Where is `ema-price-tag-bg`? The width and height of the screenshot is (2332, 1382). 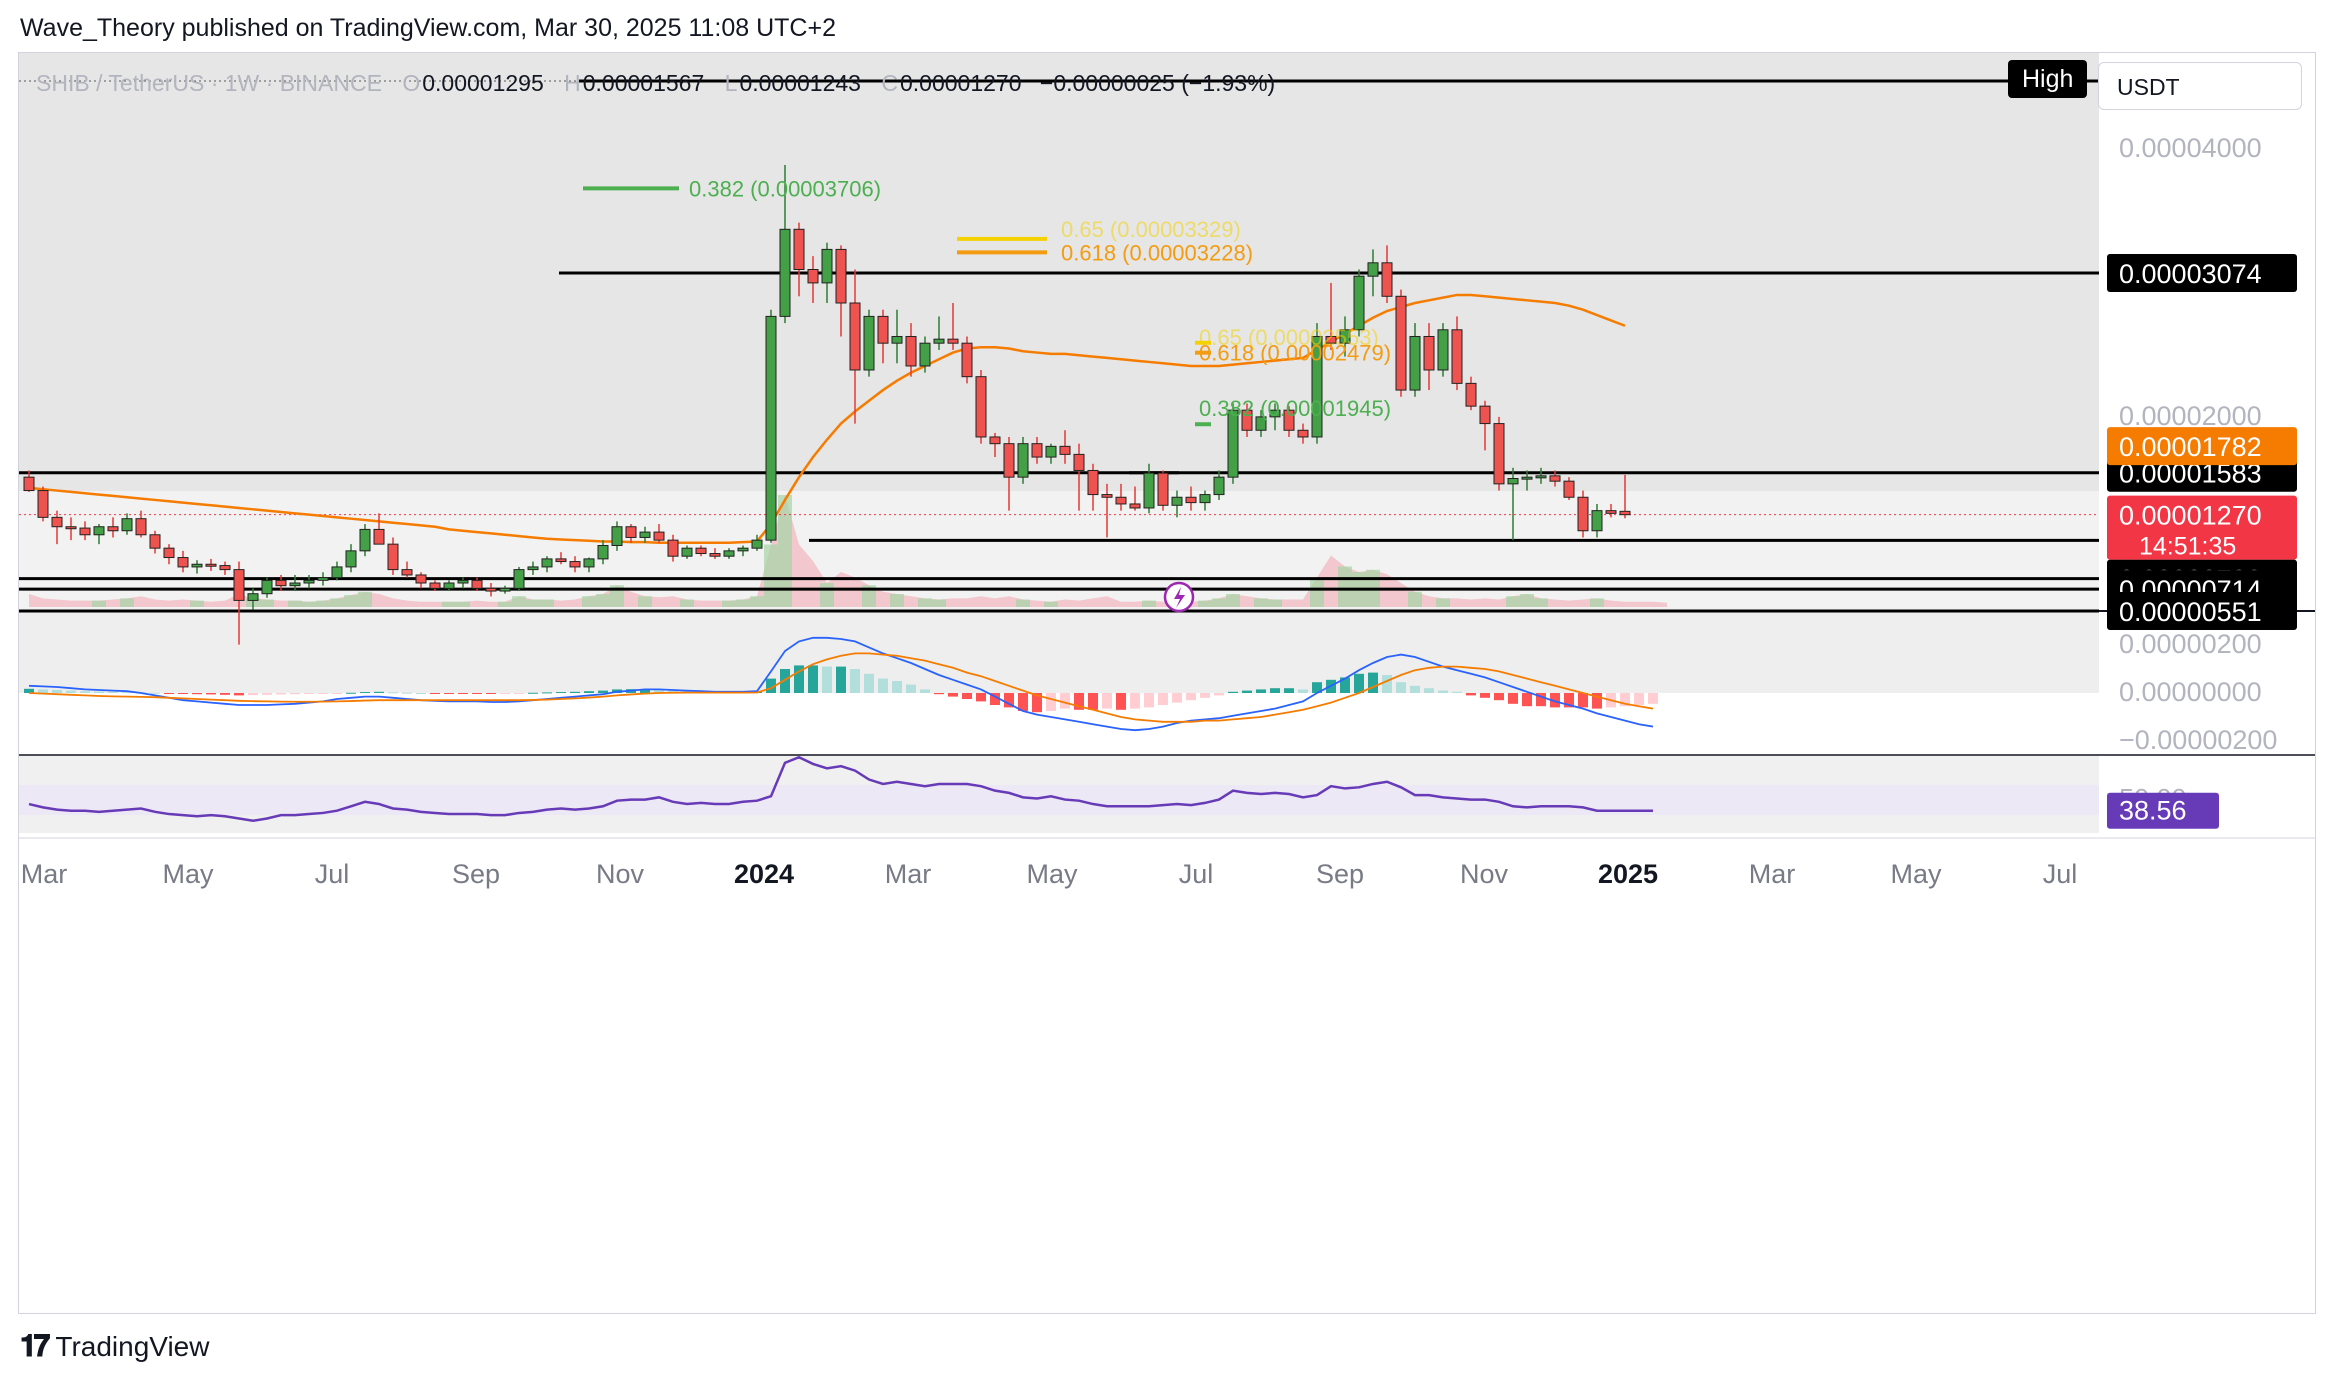
ema-price-tag-bg is located at coordinates (2202, 446).